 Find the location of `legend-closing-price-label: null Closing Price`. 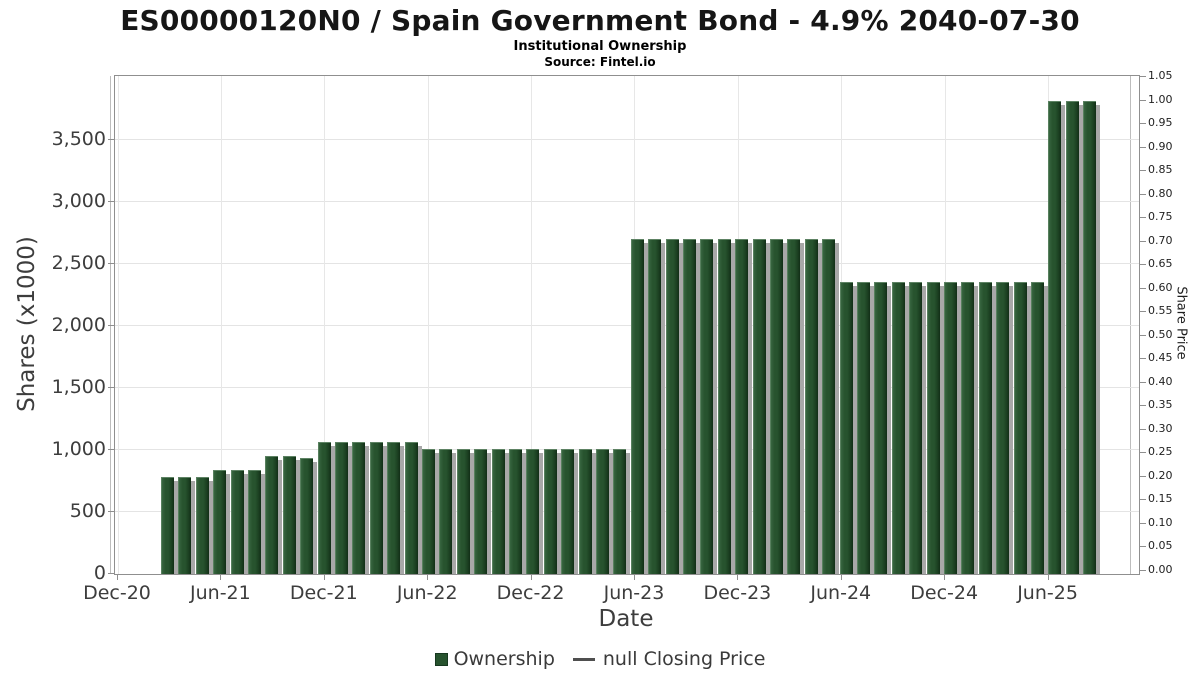

legend-closing-price-label: null Closing Price is located at coordinates (684, 659).